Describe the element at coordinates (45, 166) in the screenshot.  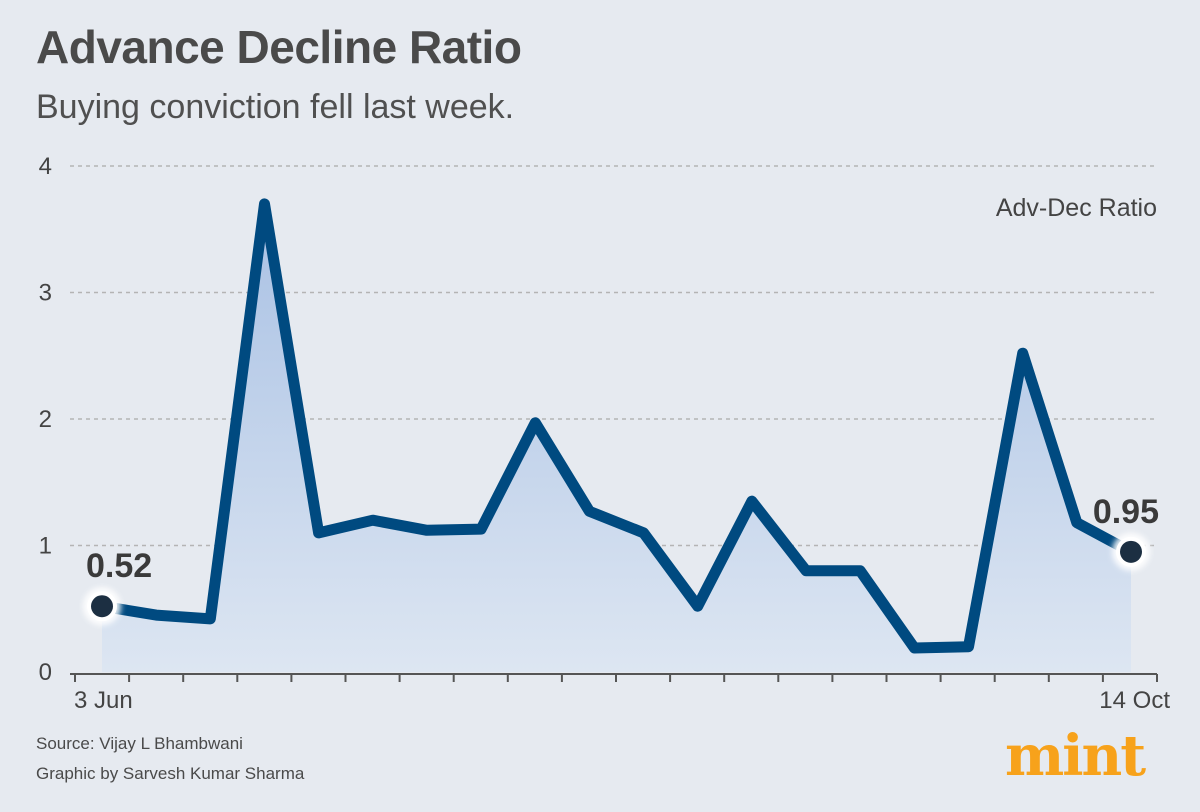
I see `y-tick-label: 4` at that location.